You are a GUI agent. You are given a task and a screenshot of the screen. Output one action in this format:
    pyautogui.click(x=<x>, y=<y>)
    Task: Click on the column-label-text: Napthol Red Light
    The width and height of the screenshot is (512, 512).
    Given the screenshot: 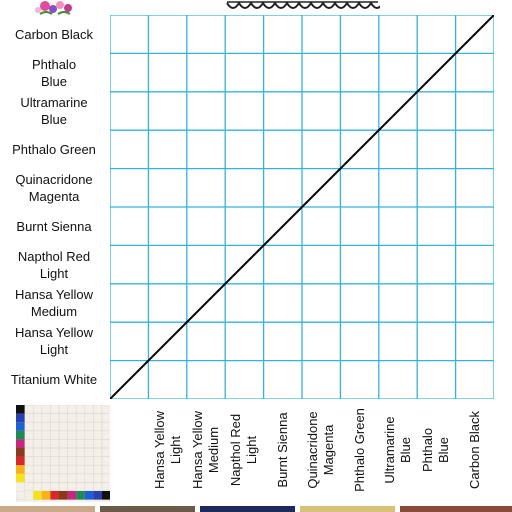 What is the action you would take?
    pyautogui.click(x=244, y=450)
    